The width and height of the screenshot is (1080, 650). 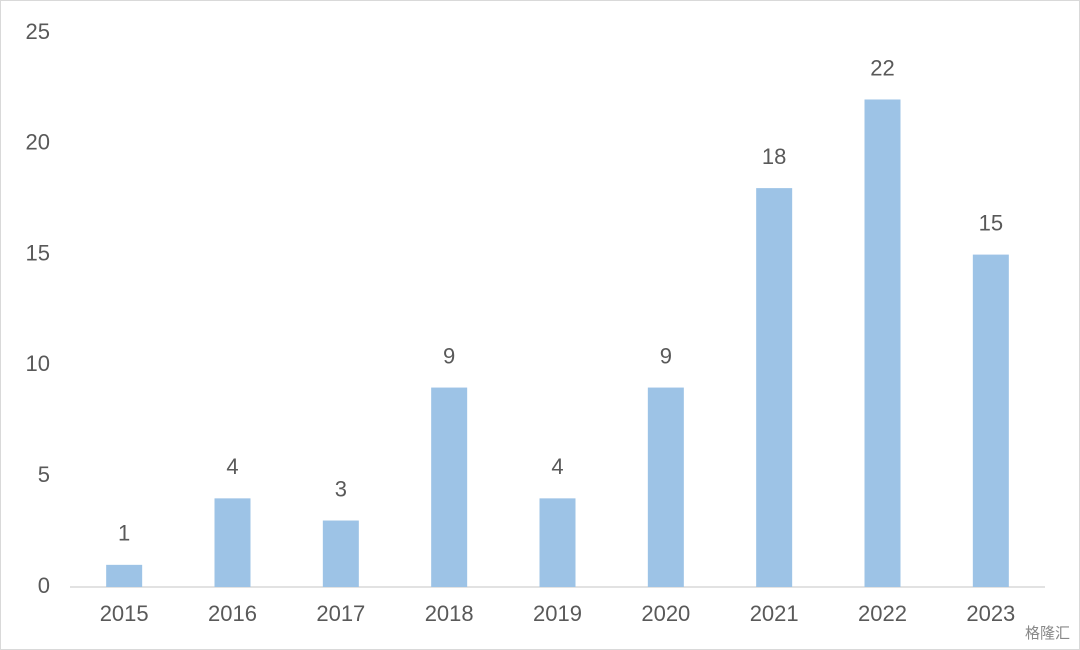 What do you see at coordinates (991, 222) in the screenshot?
I see `data-label: 15` at bounding box center [991, 222].